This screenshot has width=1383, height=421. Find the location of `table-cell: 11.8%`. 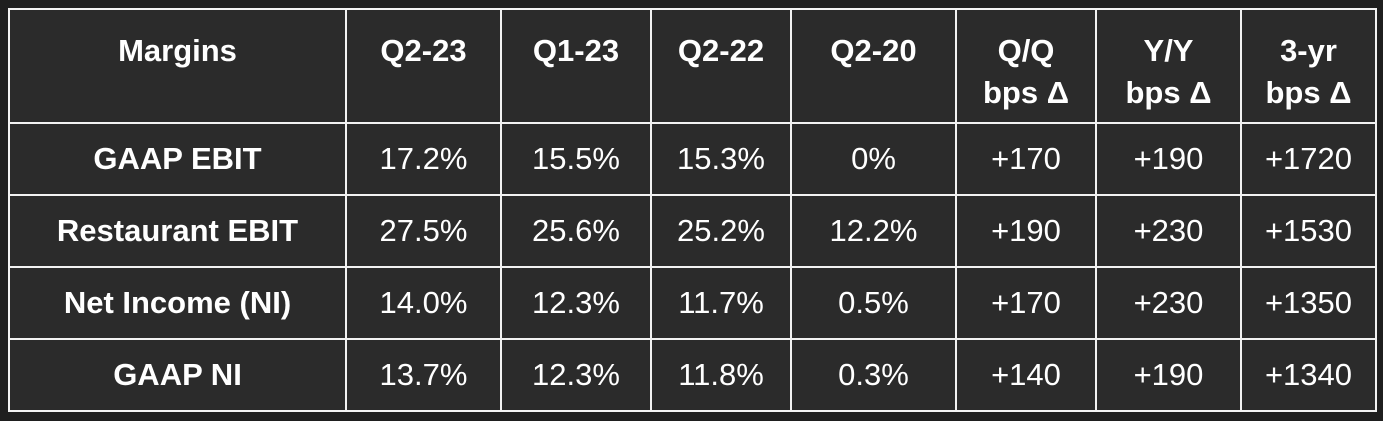

table-cell: 11.8% is located at coordinates (721, 375).